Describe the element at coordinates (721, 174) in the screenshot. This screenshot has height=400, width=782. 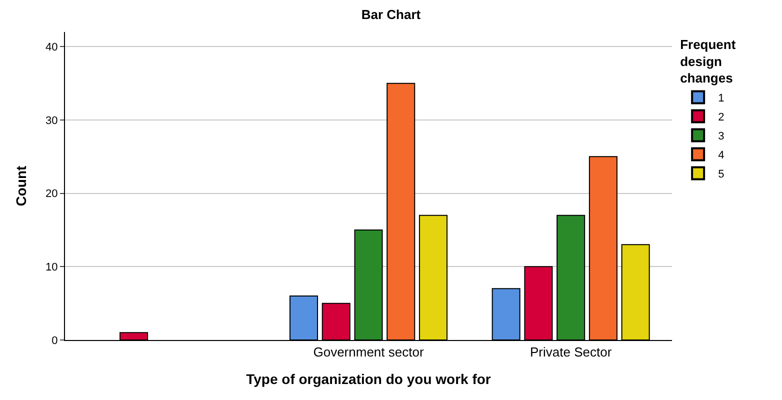
I see `legend-label: 5` at that location.